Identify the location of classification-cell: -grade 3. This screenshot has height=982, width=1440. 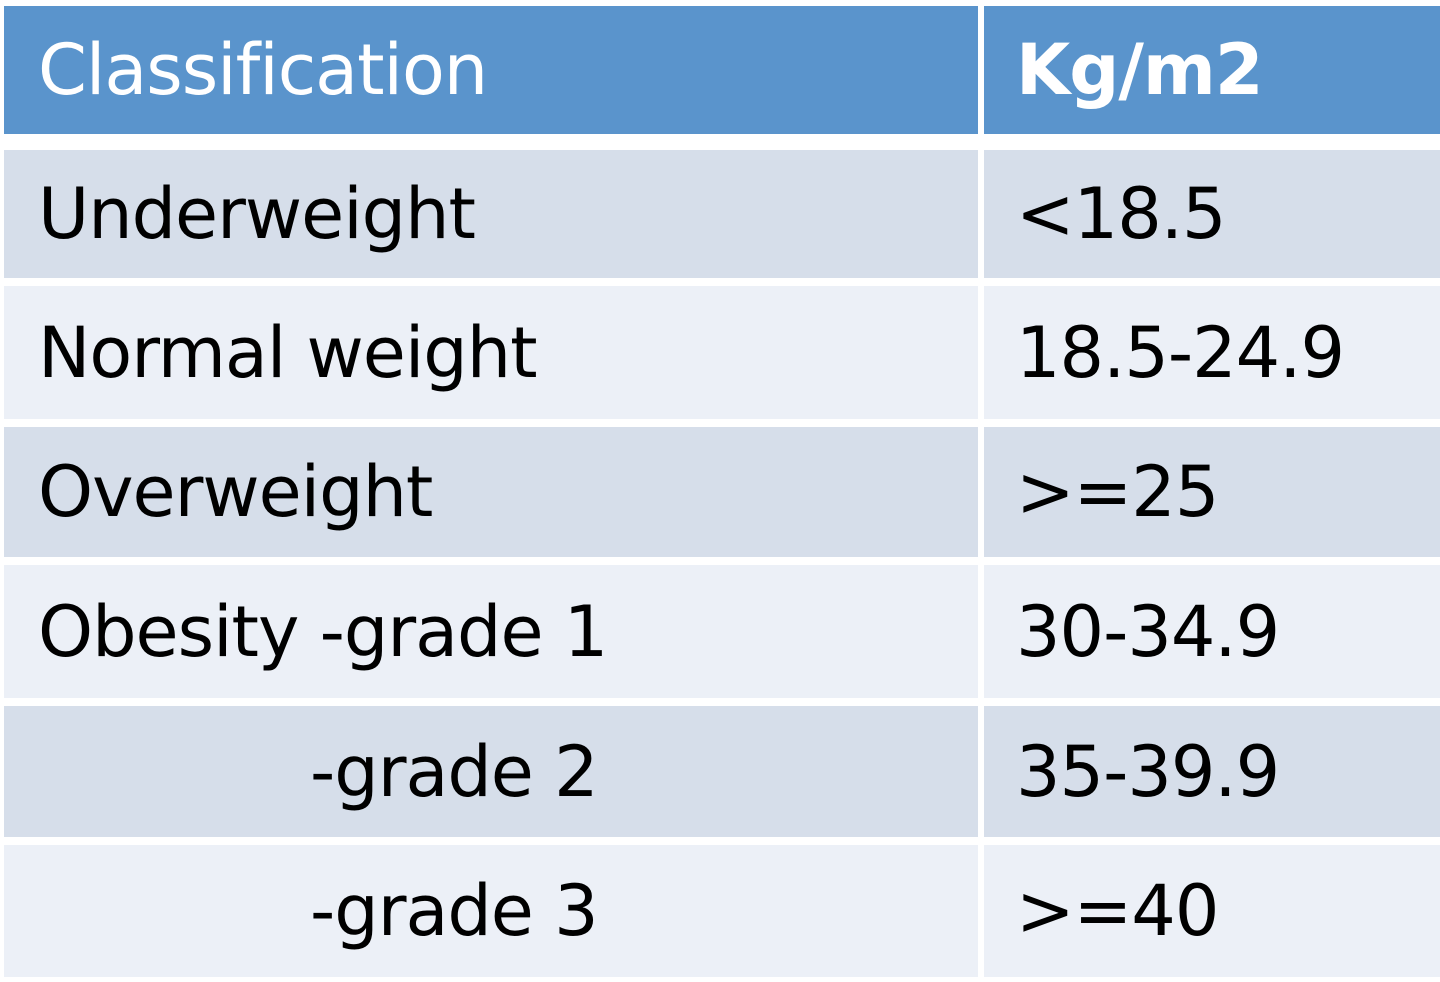
(491, 911).